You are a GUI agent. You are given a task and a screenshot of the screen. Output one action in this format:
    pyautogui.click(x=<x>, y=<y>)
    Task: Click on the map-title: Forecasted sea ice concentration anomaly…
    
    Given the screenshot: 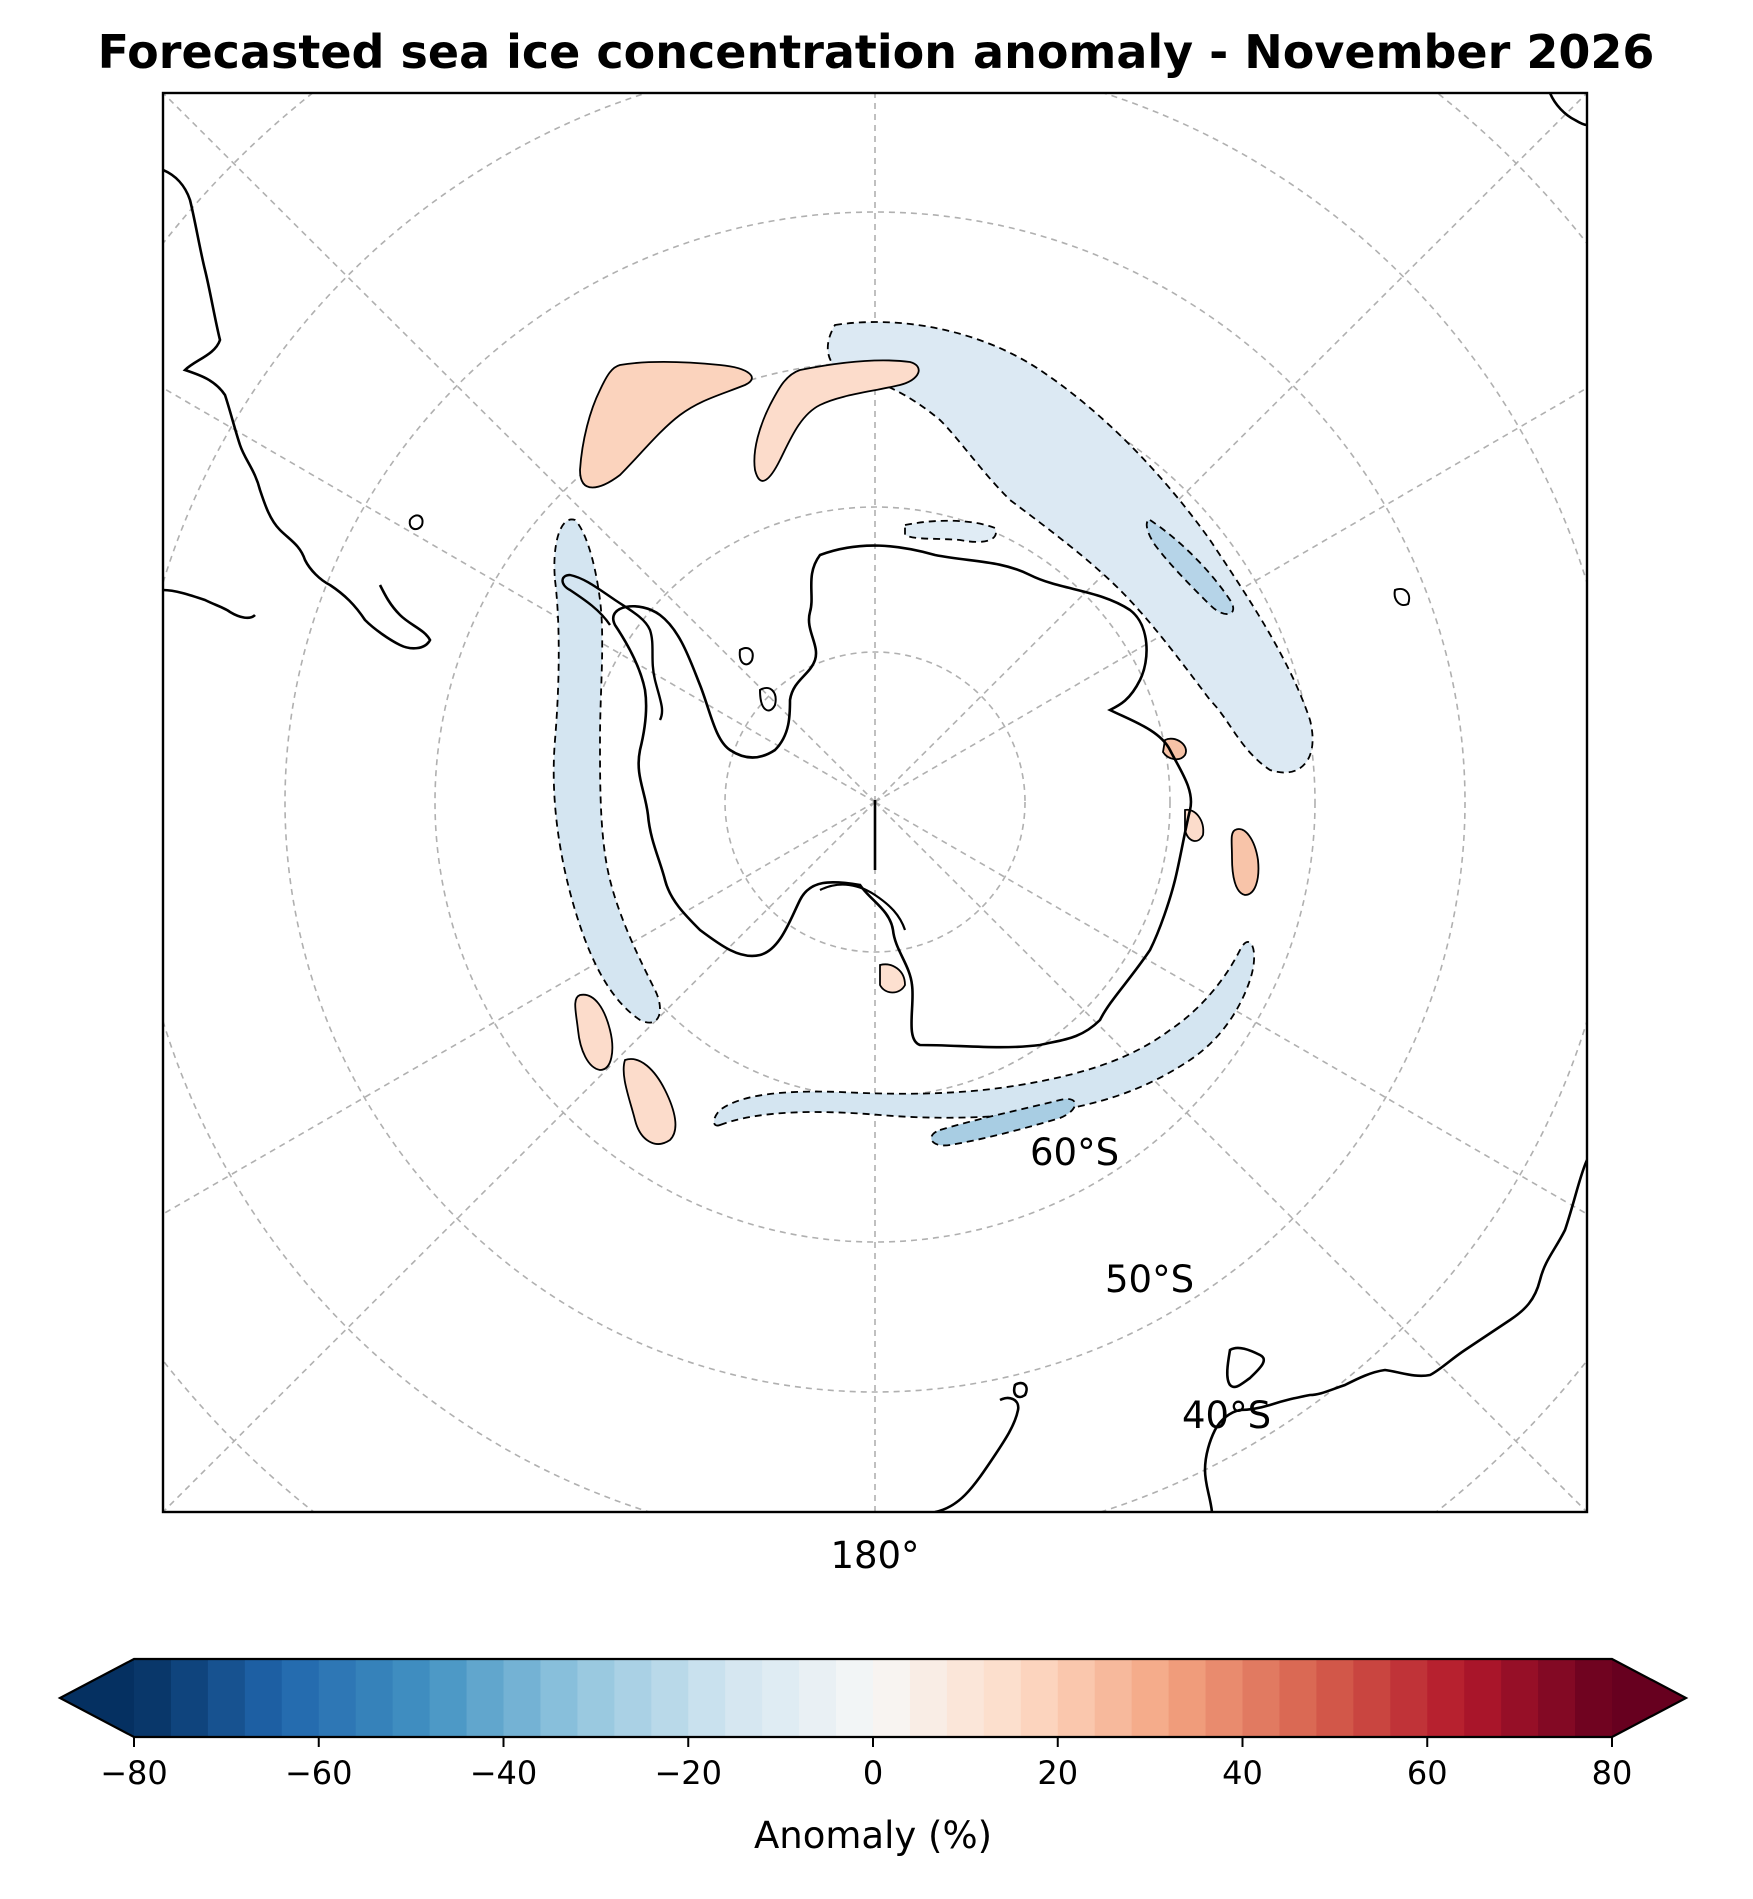 What is the action you would take?
    pyautogui.click(x=876, y=52)
    